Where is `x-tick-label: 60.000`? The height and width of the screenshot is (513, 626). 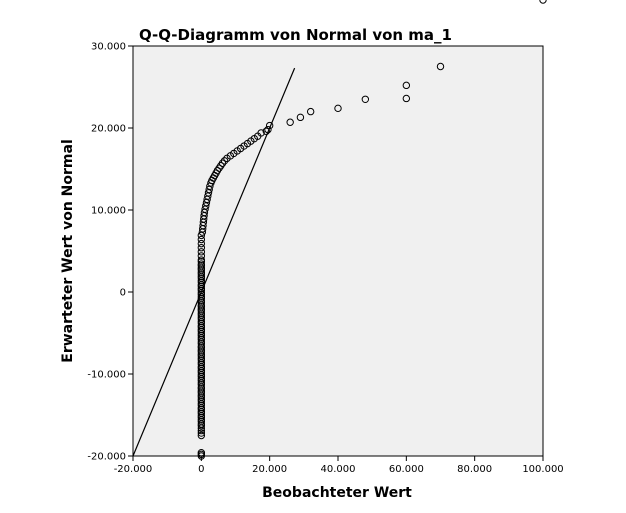
x-tick-label: 60.000 is located at coordinates (406, 469).